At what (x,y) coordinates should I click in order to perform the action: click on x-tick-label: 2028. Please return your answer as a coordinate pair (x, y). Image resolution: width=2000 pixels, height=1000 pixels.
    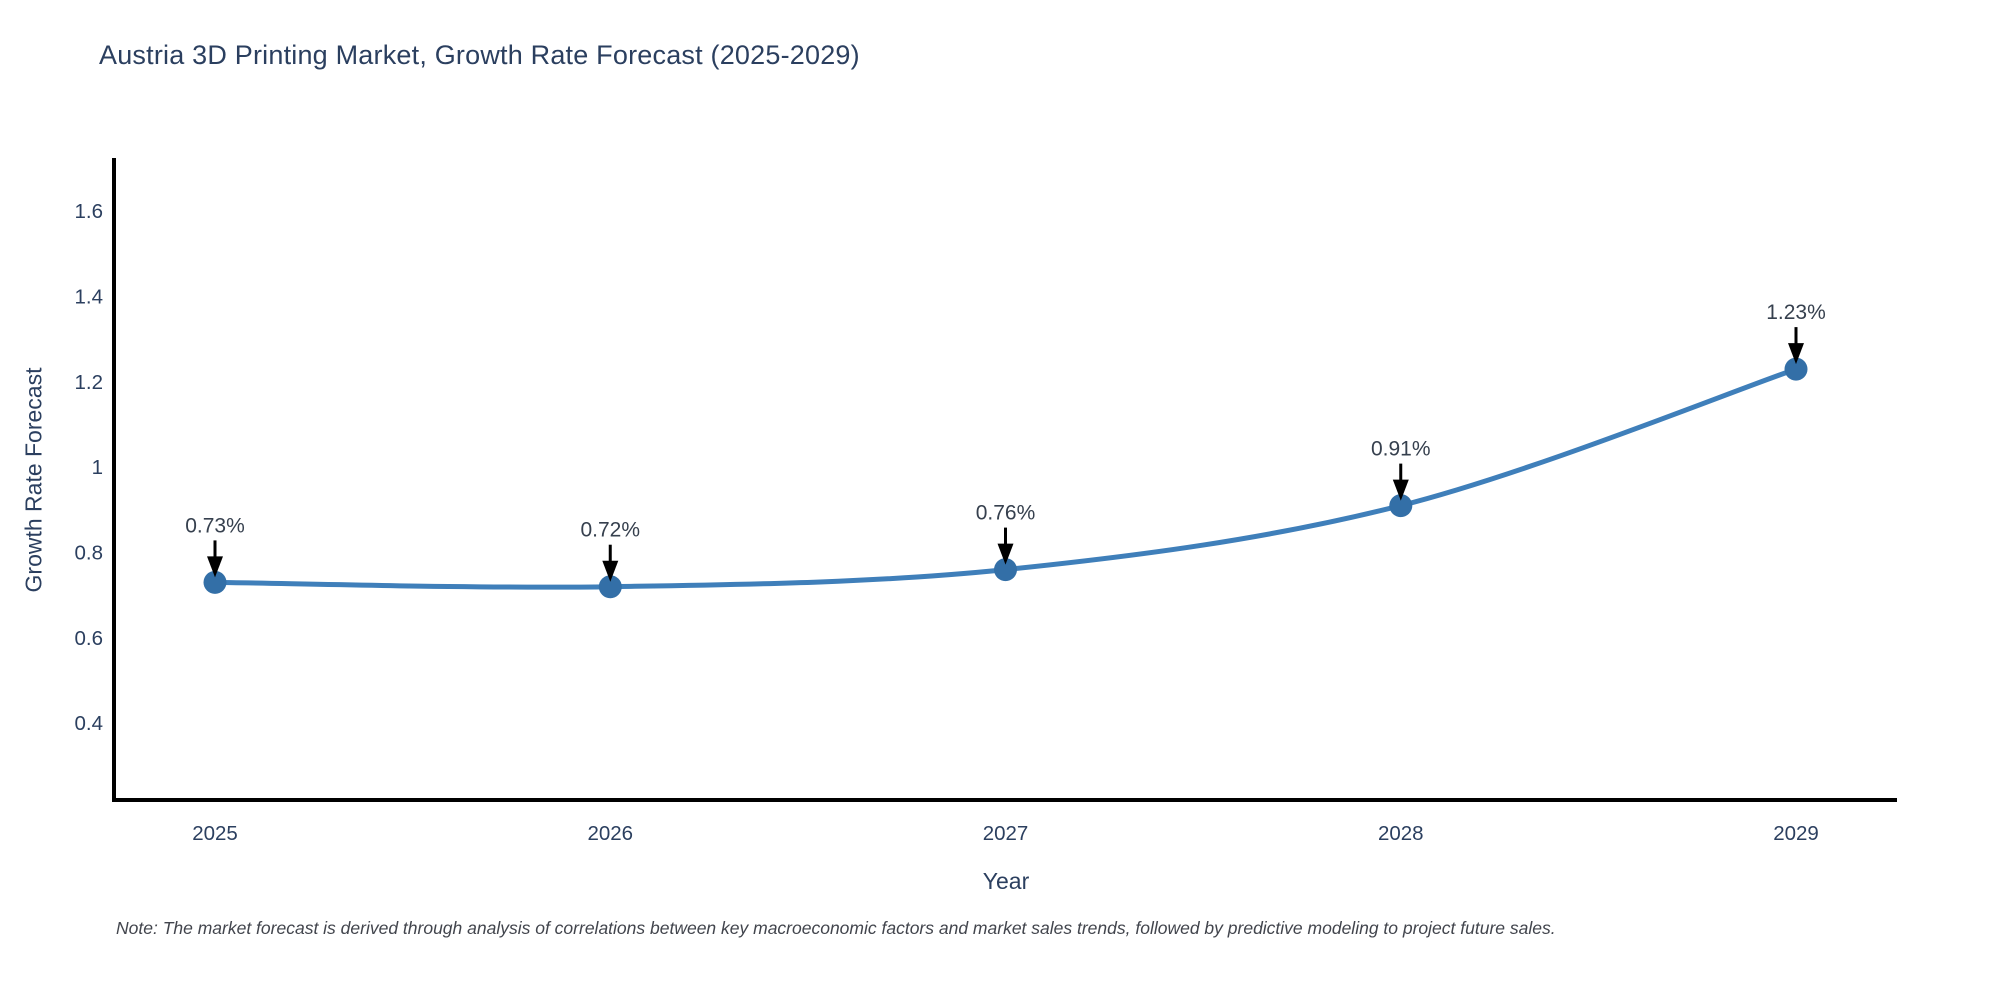
    Looking at the image, I should click on (1401, 833).